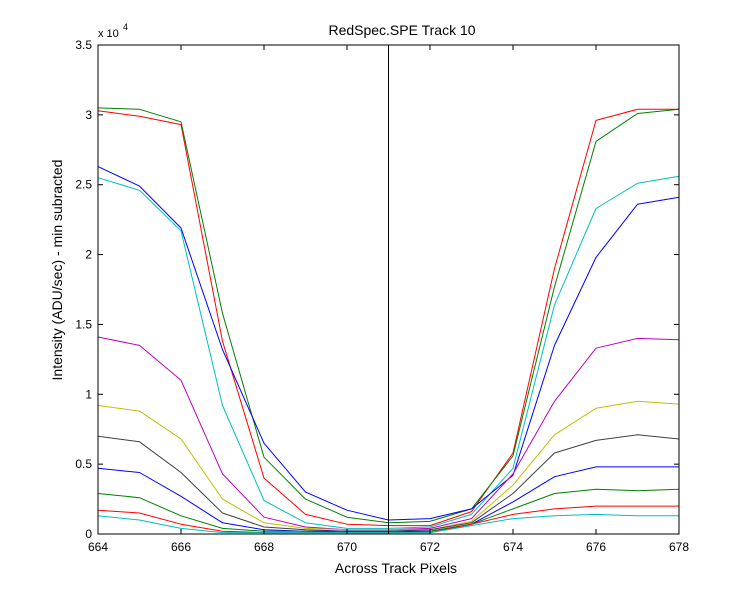  Describe the element at coordinates (108, 34) in the screenshot. I see `y-exponent-label: x 10` at that location.